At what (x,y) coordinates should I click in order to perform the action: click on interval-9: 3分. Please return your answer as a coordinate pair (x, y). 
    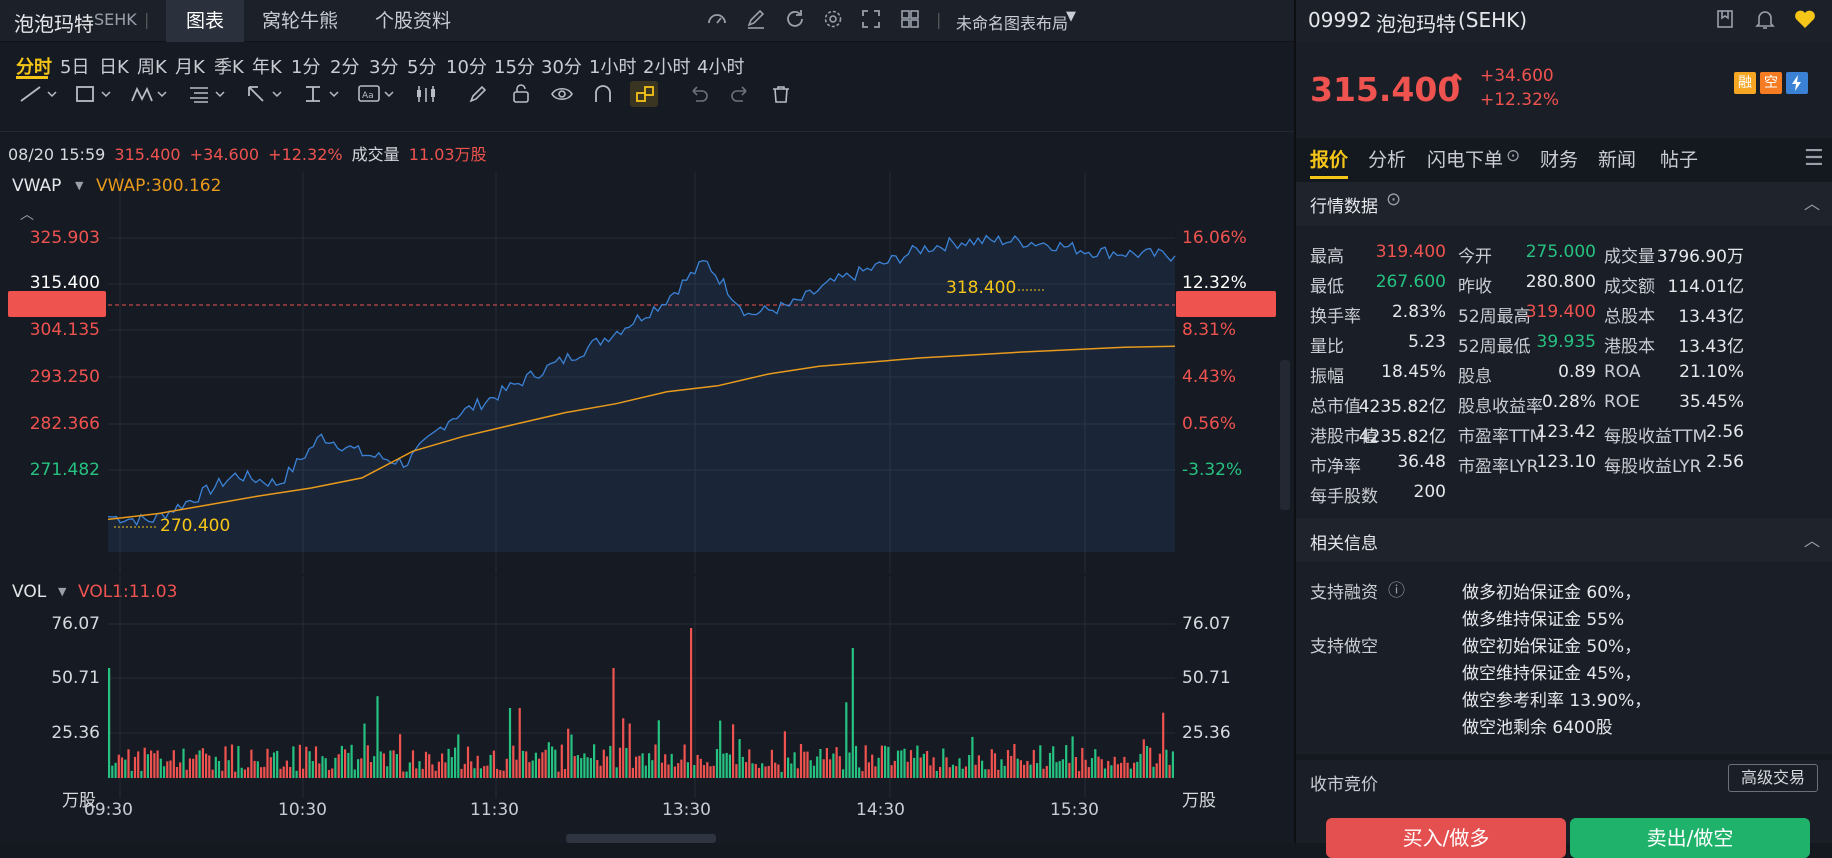
    Looking at the image, I should click on (384, 67).